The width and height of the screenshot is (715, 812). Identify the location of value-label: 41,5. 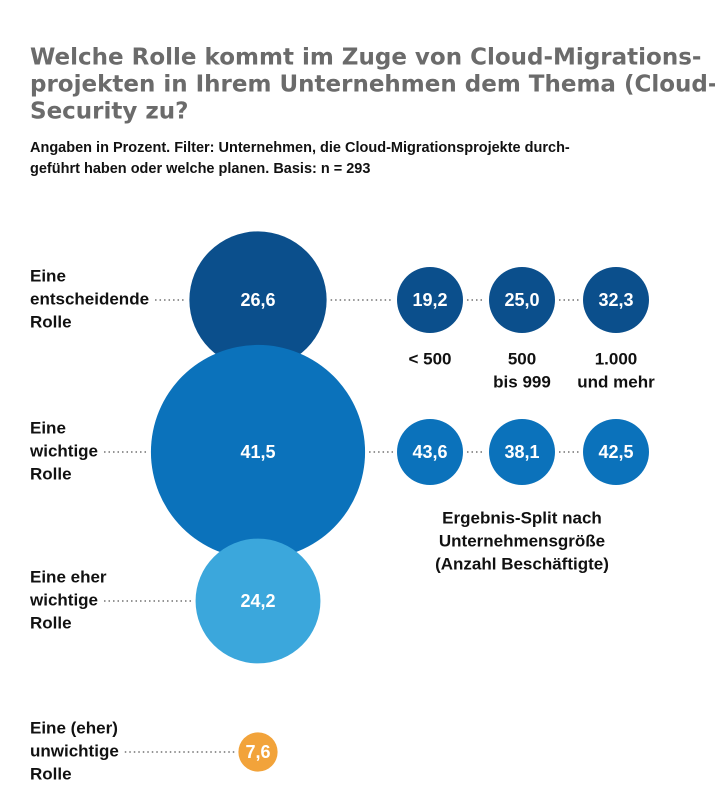
(257, 452).